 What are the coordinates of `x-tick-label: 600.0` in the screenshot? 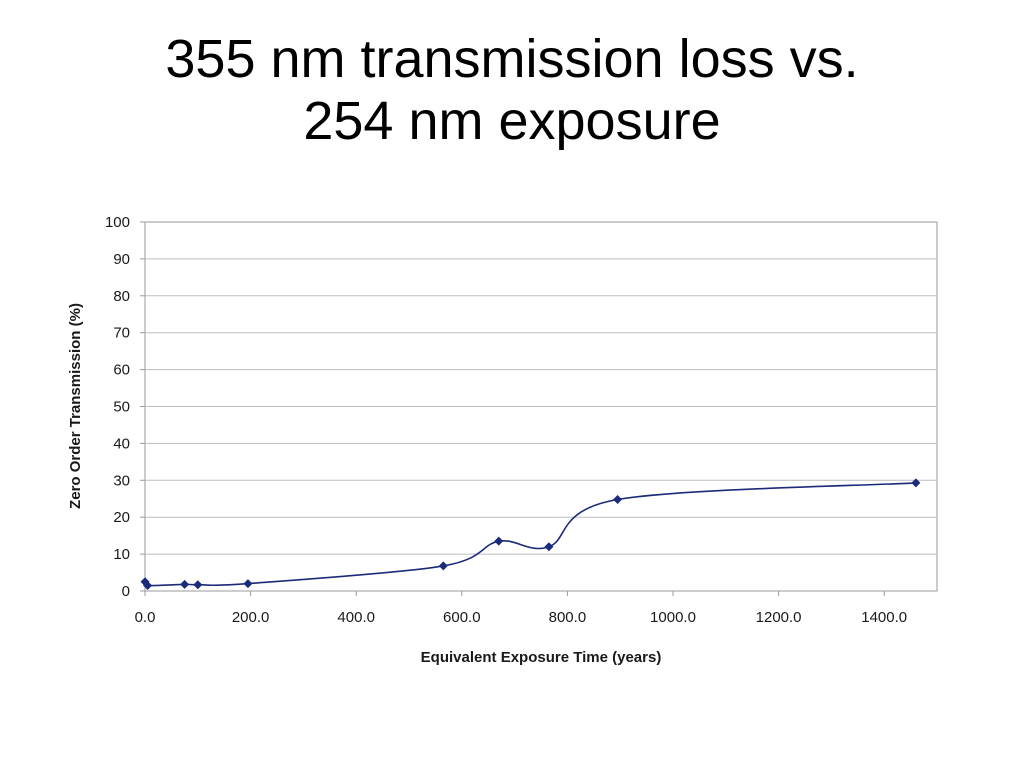 It's located at (462, 617).